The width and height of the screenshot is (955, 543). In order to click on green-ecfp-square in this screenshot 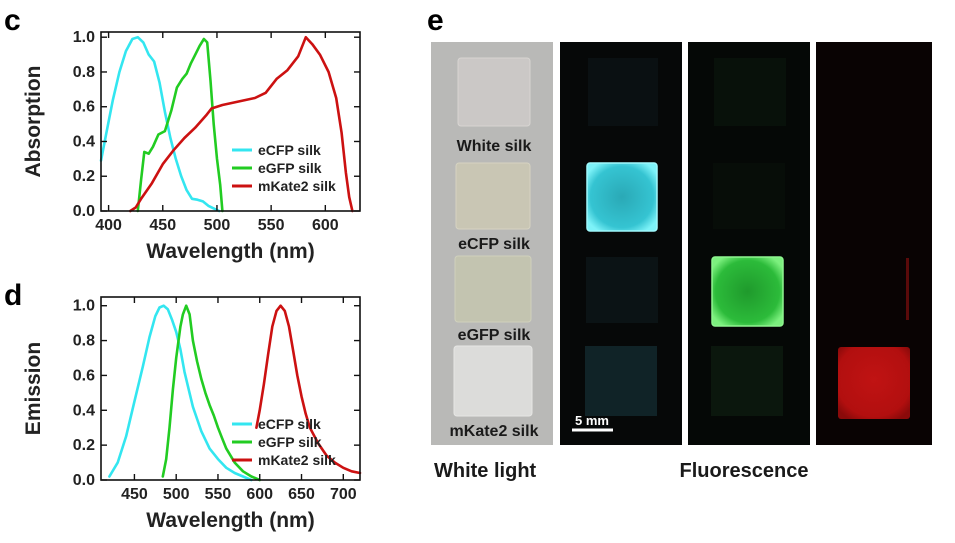, I will do `click(749, 196)`.